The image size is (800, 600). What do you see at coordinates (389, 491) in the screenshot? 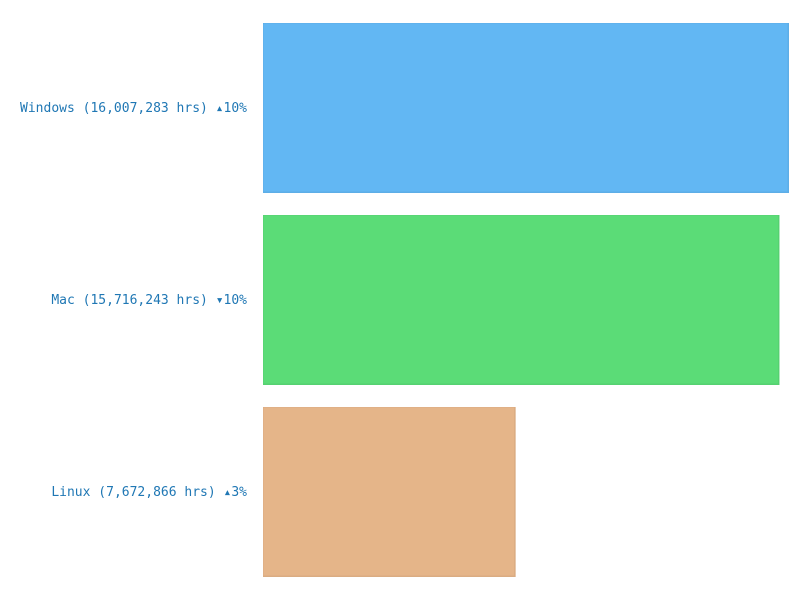
I see `bar-fill` at bounding box center [389, 491].